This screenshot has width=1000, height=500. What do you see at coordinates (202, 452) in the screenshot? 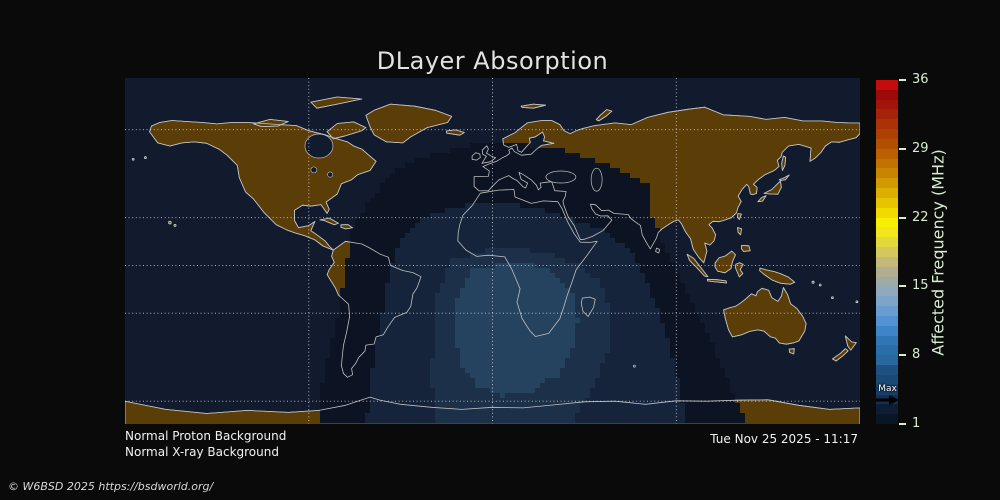
I see `status-xray-background: Normal X-ray Background` at bounding box center [202, 452].